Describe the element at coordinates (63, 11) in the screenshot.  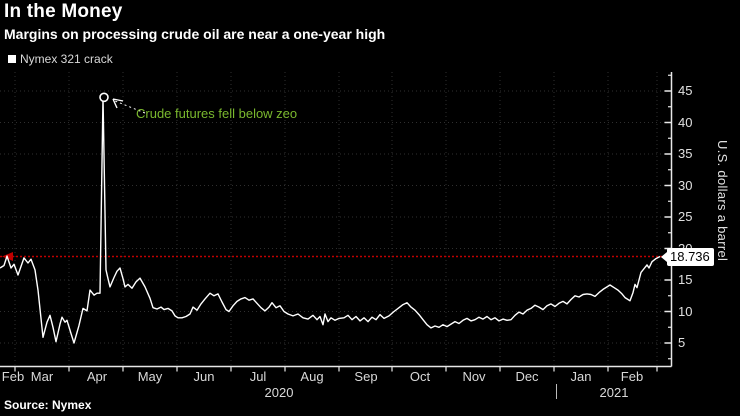
I see `page-title: In the Money` at that location.